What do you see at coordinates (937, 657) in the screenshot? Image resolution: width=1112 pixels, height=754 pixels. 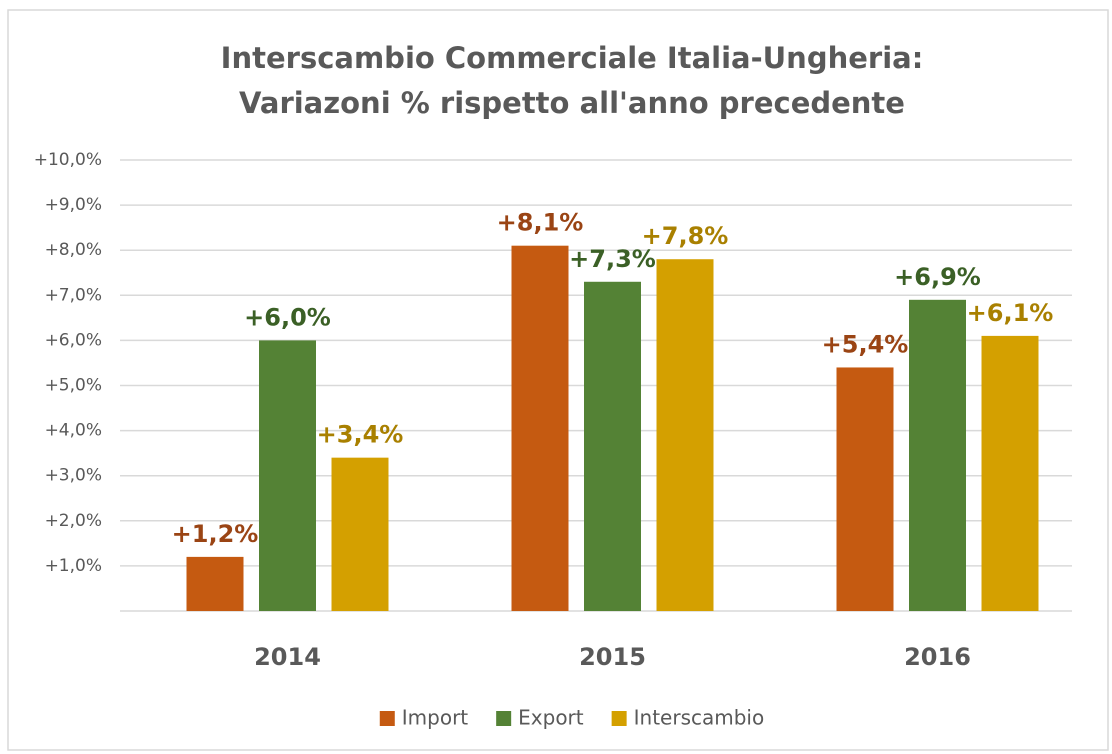 I see `x-tick-label: 2016` at bounding box center [937, 657].